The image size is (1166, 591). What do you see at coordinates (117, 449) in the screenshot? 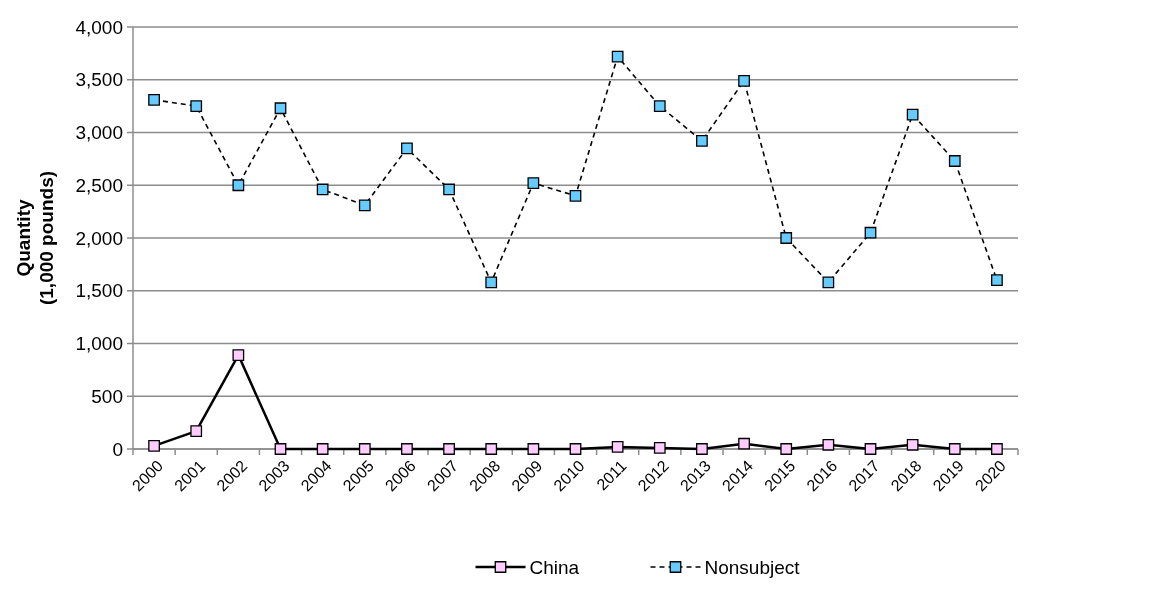
I see `y-tick-label: 0` at bounding box center [117, 449].